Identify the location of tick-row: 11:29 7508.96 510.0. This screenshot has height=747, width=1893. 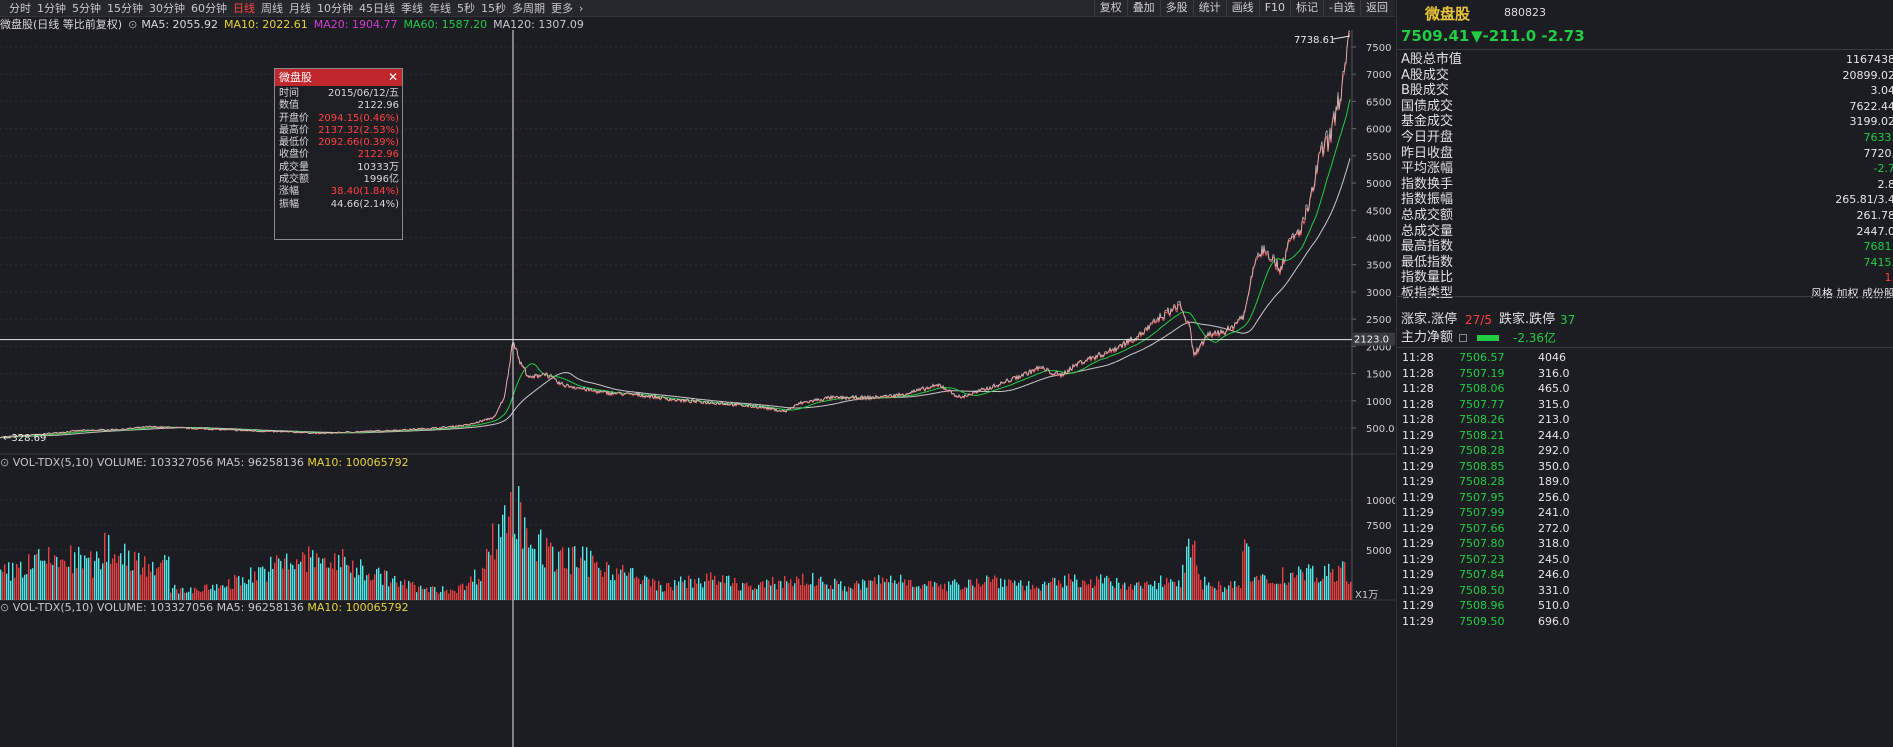
(1645, 605).